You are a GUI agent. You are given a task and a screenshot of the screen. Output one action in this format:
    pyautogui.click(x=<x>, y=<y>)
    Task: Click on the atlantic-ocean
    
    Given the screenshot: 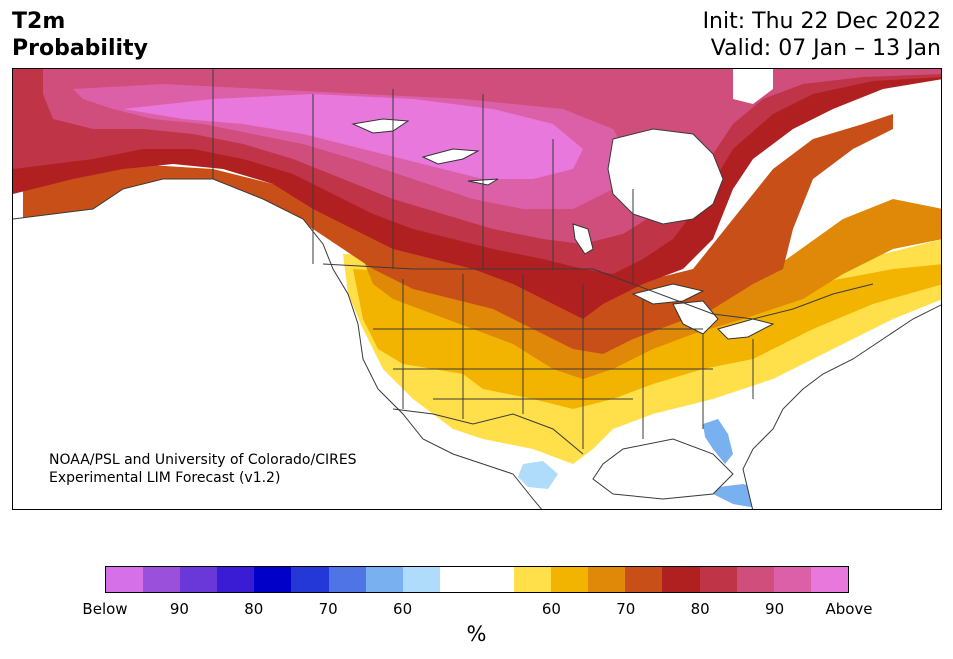 What is the action you would take?
    pyautogui.click(x=842, y=407)
    